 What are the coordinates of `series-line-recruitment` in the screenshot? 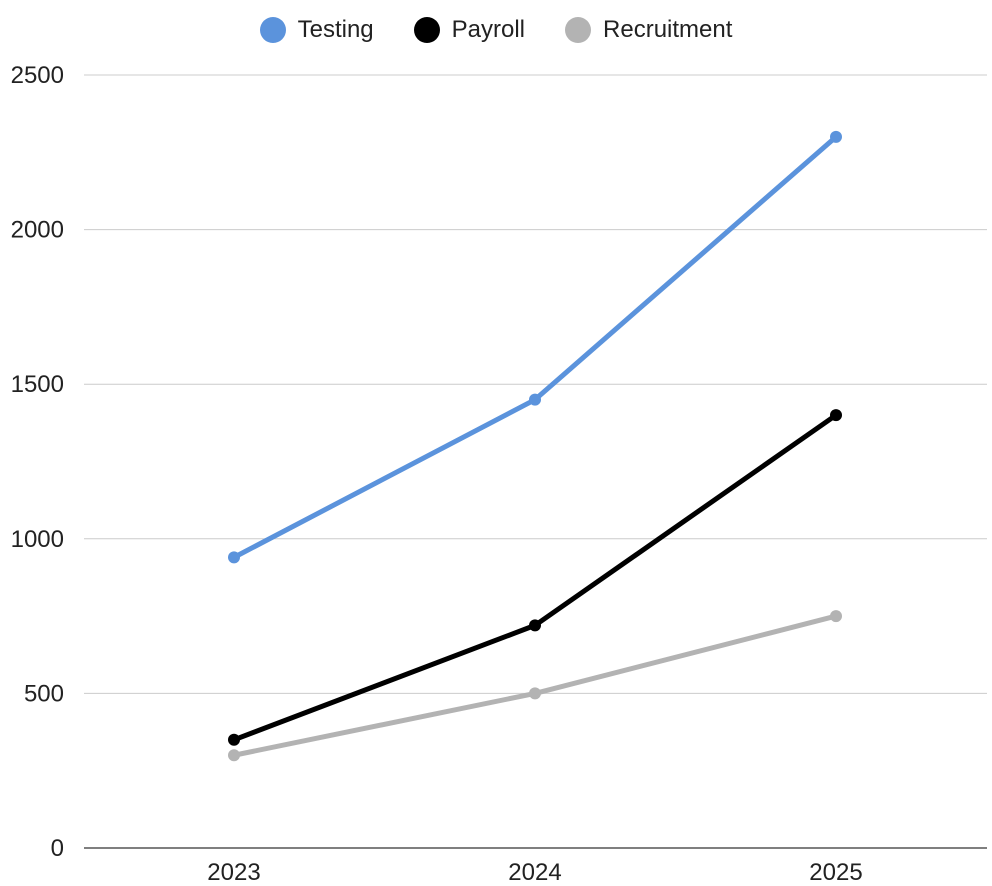 It's located at (535, 685).